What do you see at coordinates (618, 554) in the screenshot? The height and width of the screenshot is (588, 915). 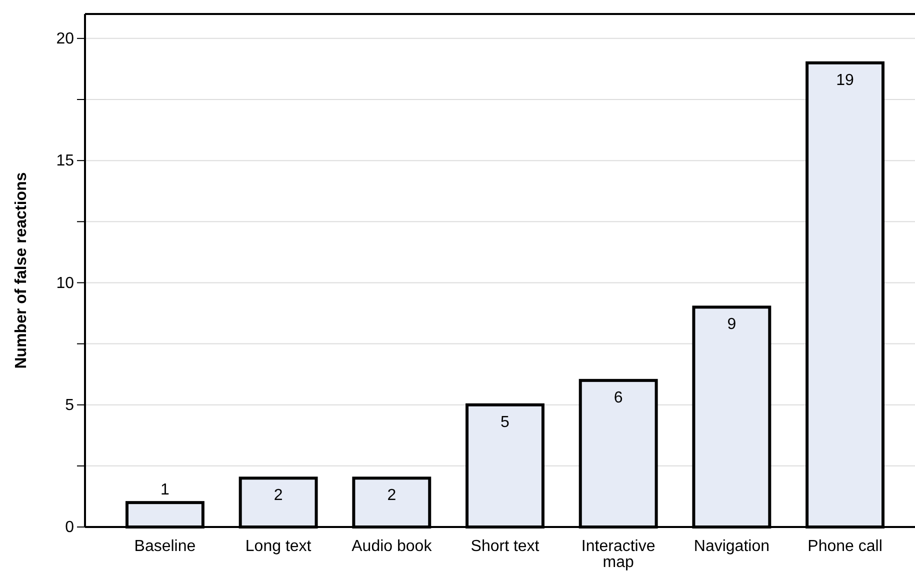 I see `x-tick-label: Interactive map` at bounding box center [618, 554].